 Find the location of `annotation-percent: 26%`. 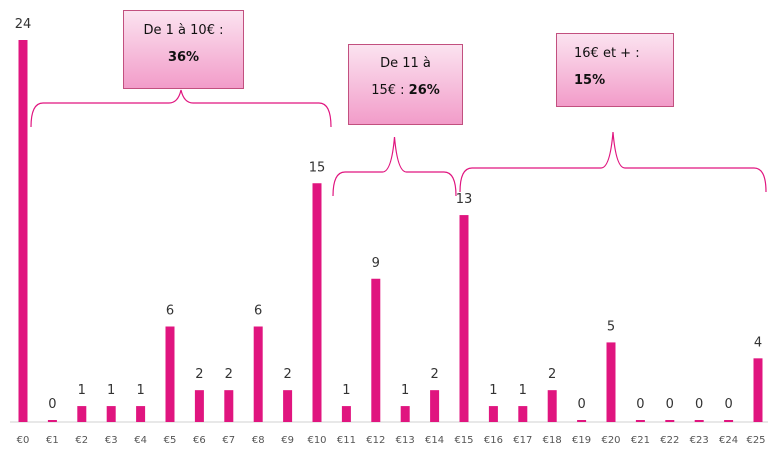

annotation-percent: 26% is located at coordinates (424, 90).